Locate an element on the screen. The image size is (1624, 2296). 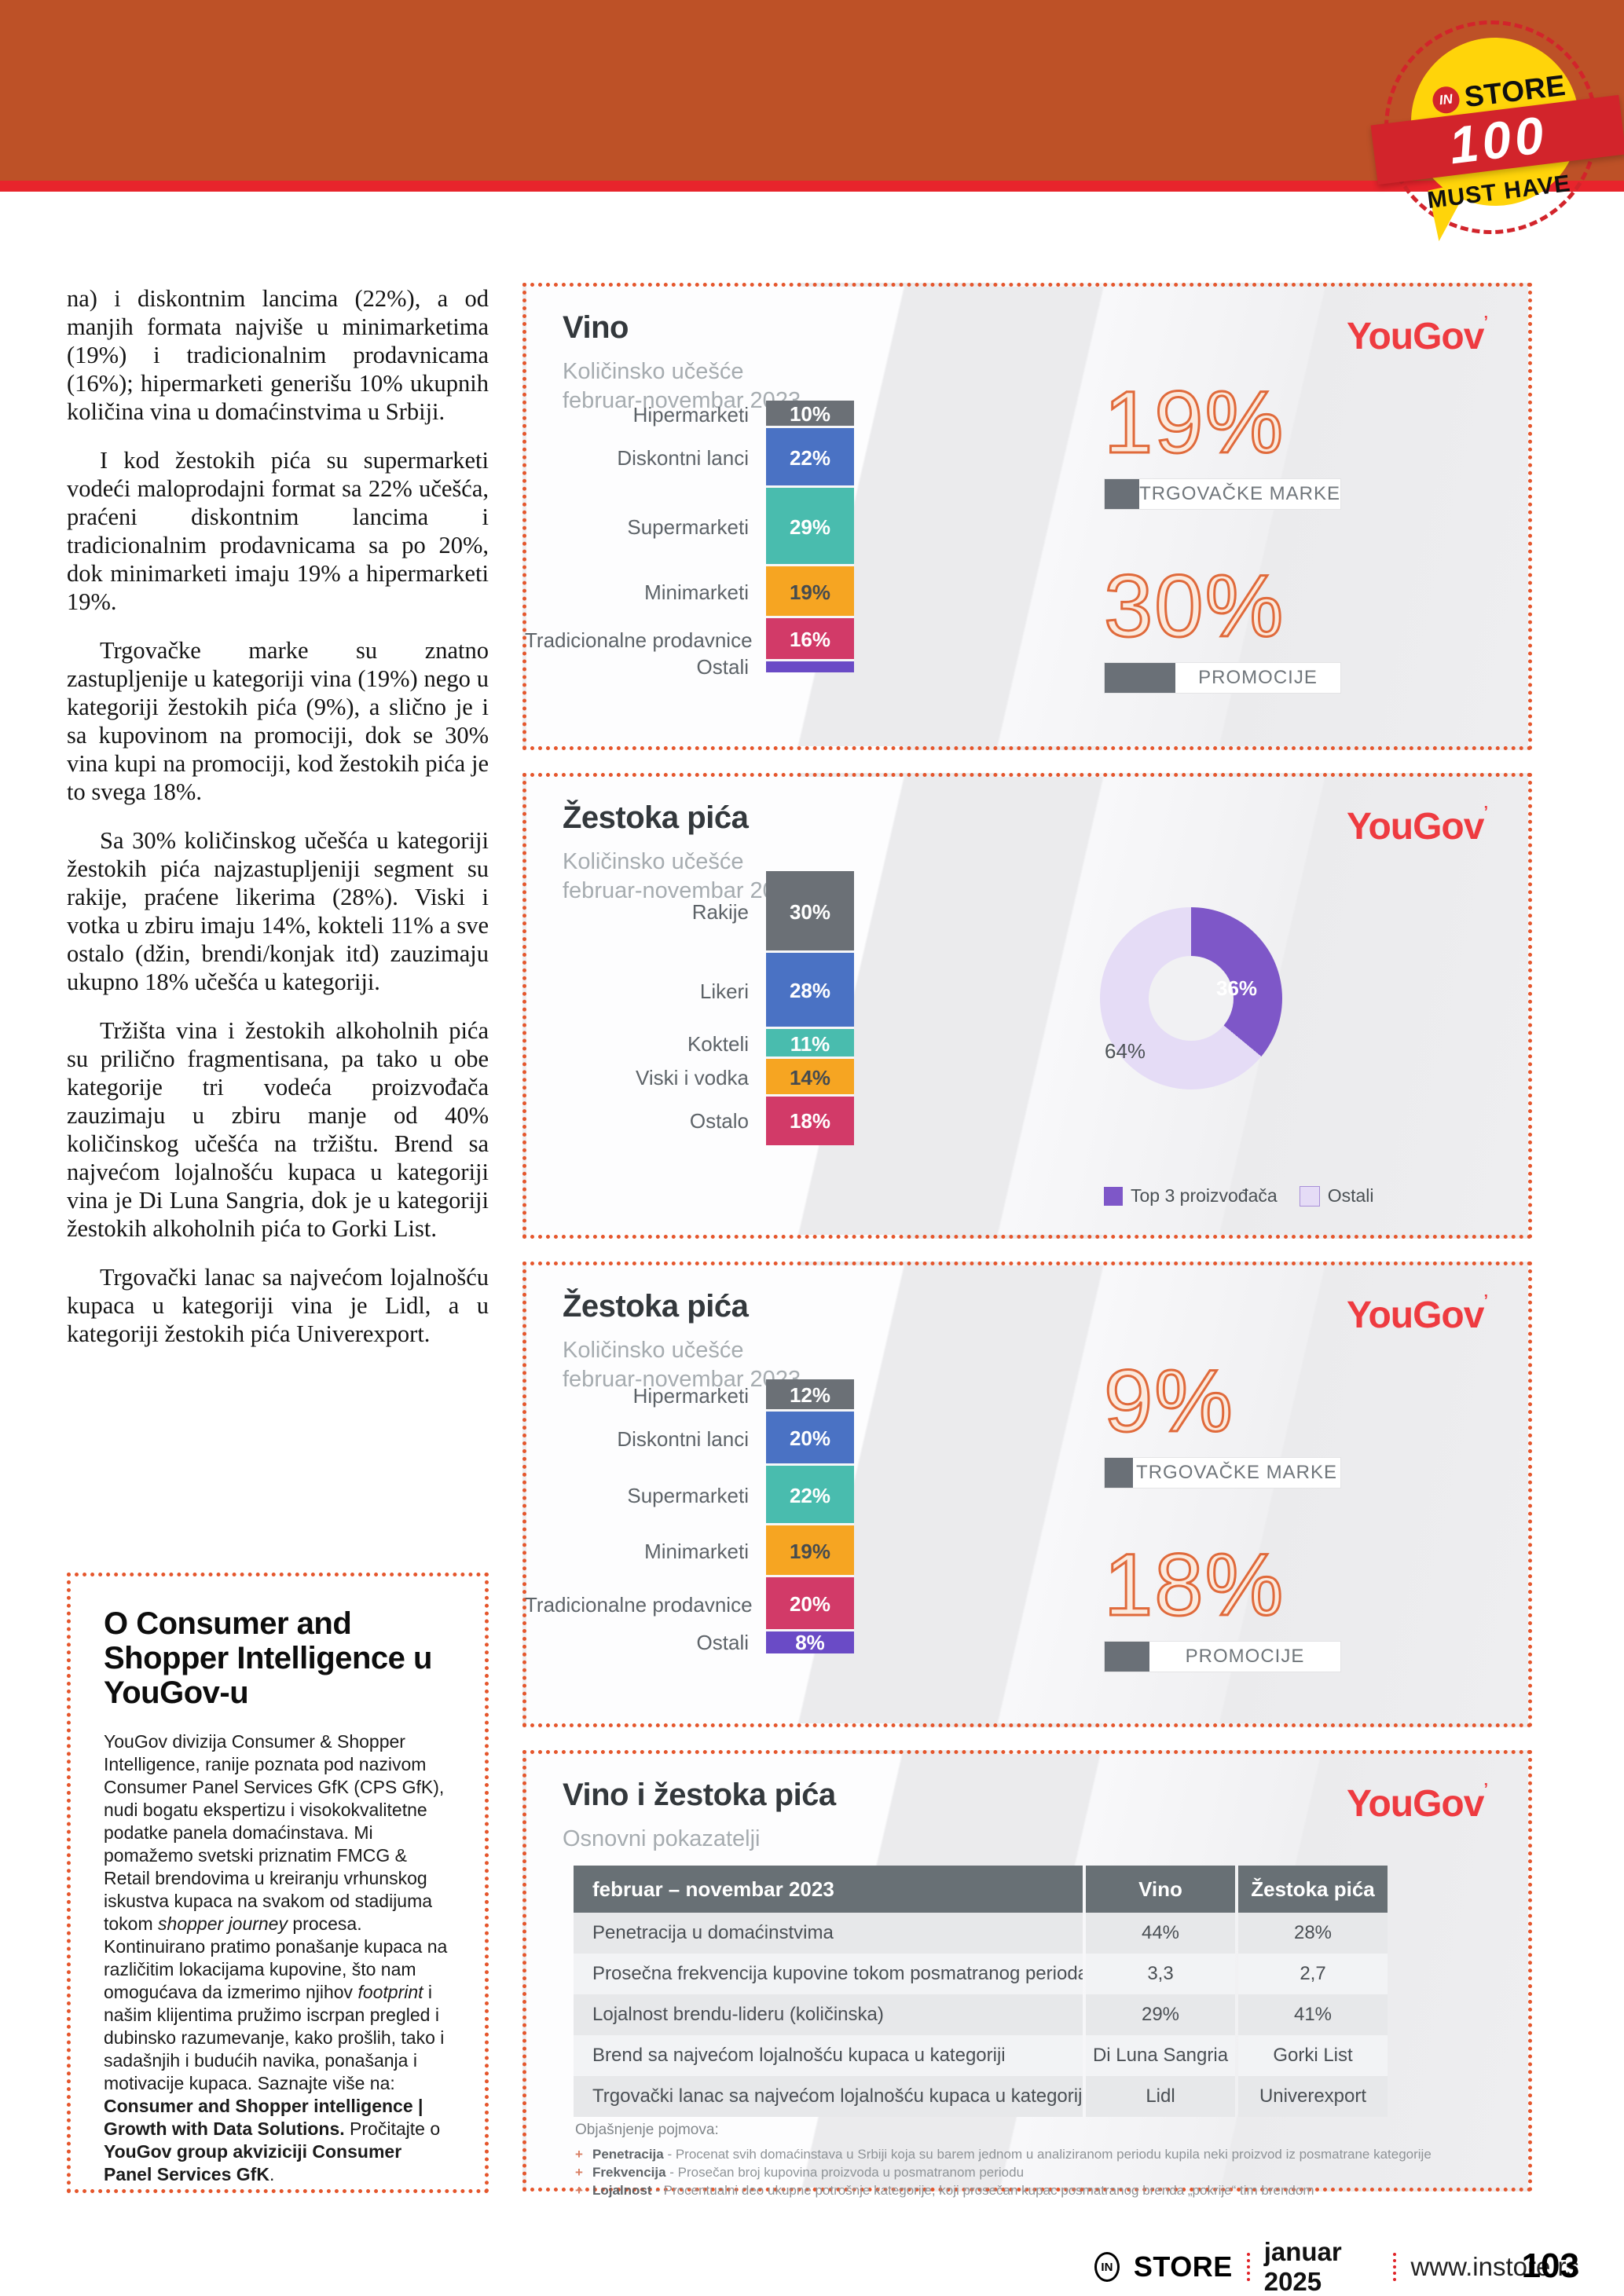
notes-heading: Objašnjenje pojmova: is located at coordinates (647, 2130).